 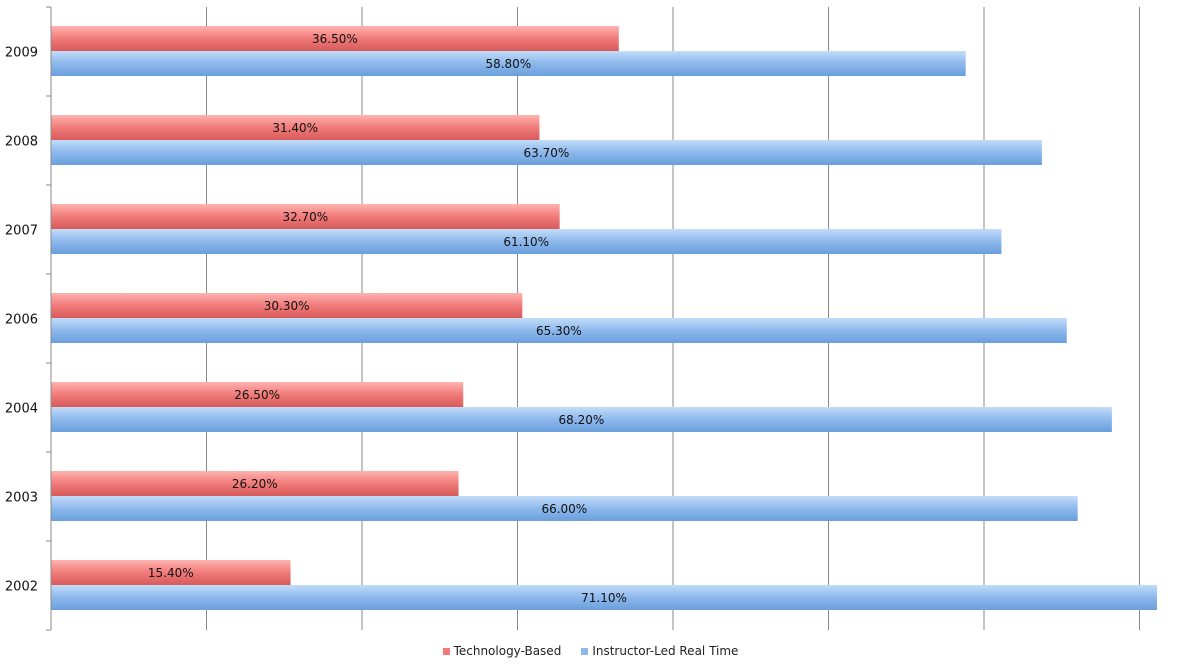 What do you see at coordinates (21, 53) in the screenshot?
I see `y-tick-label: 2009` at bounding box center [21, 53].